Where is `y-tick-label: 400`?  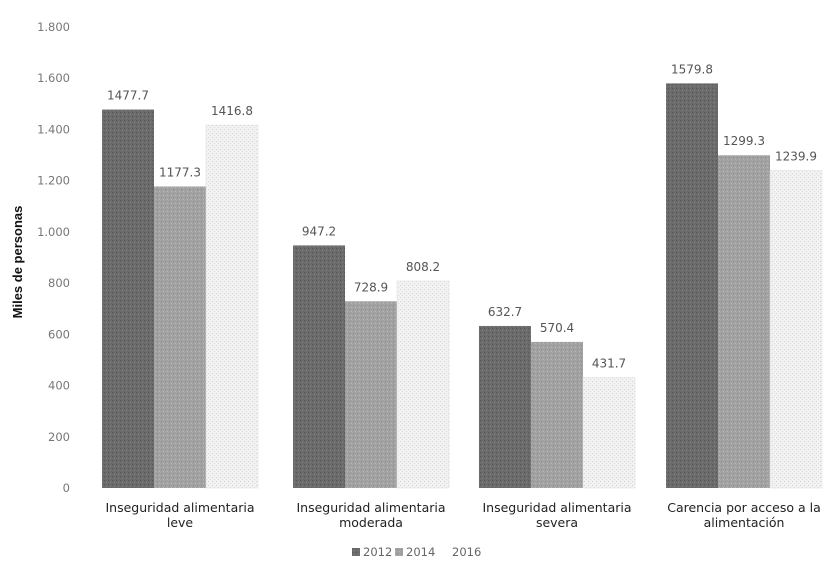
y-tick-label: 400 is located at coordinates (59, 386).